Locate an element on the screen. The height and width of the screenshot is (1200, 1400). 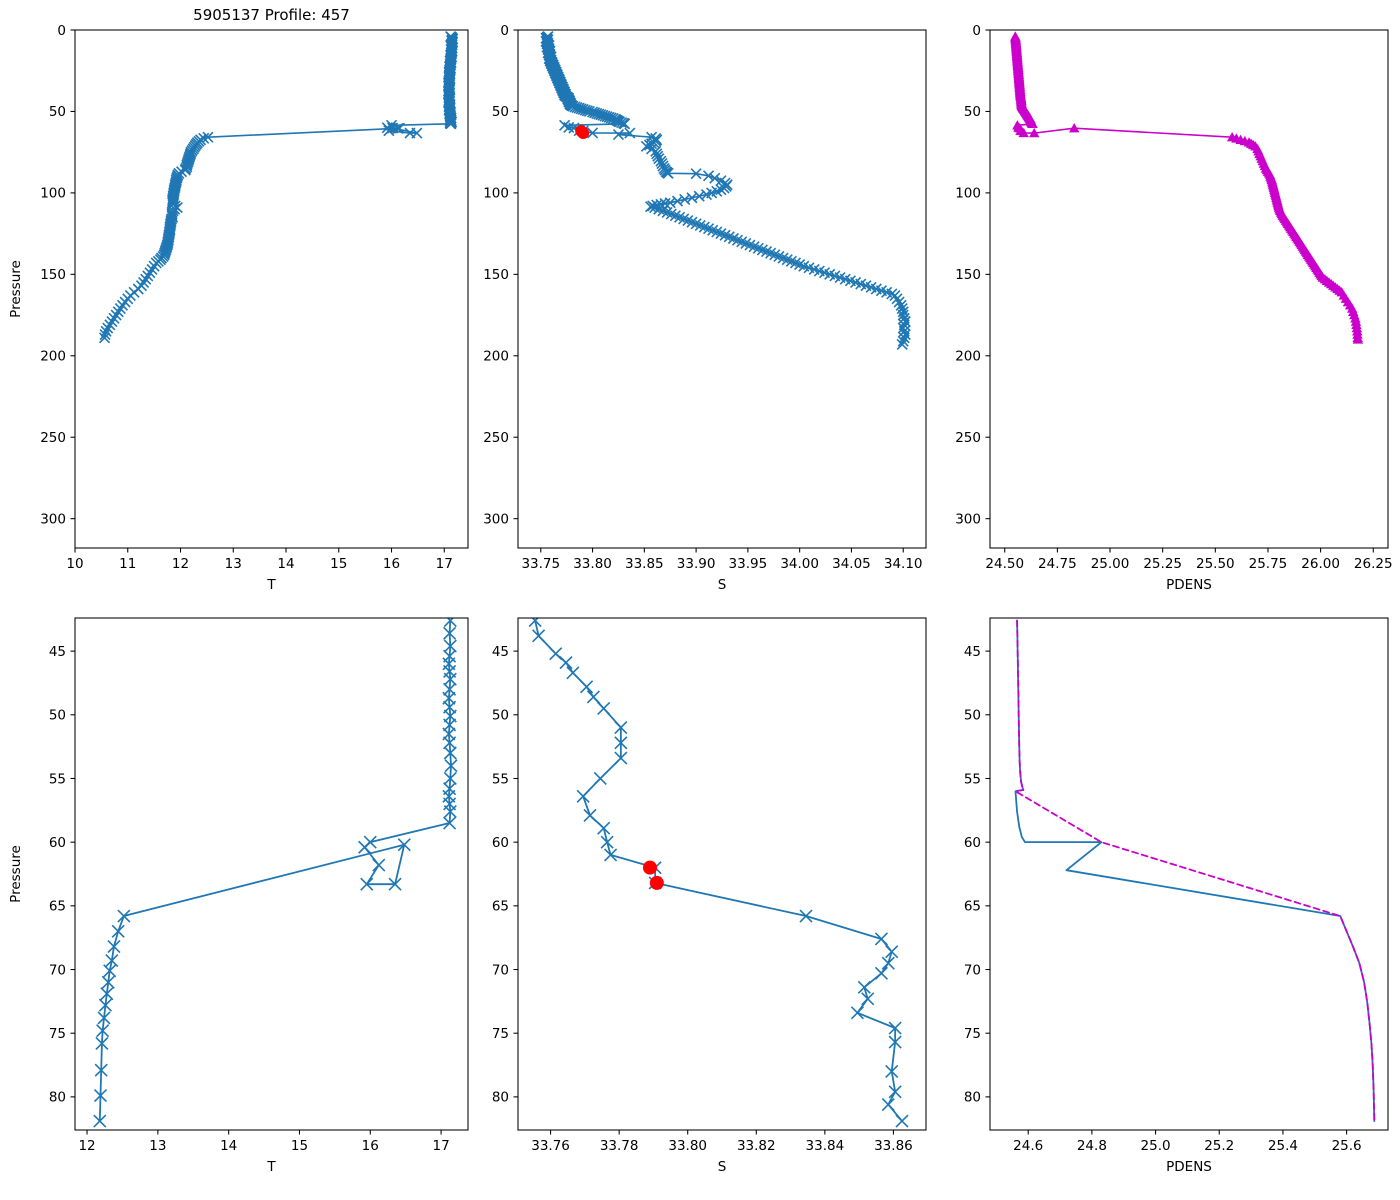
x-tick-label: 26.25 is located at coordinates (1373, 564).